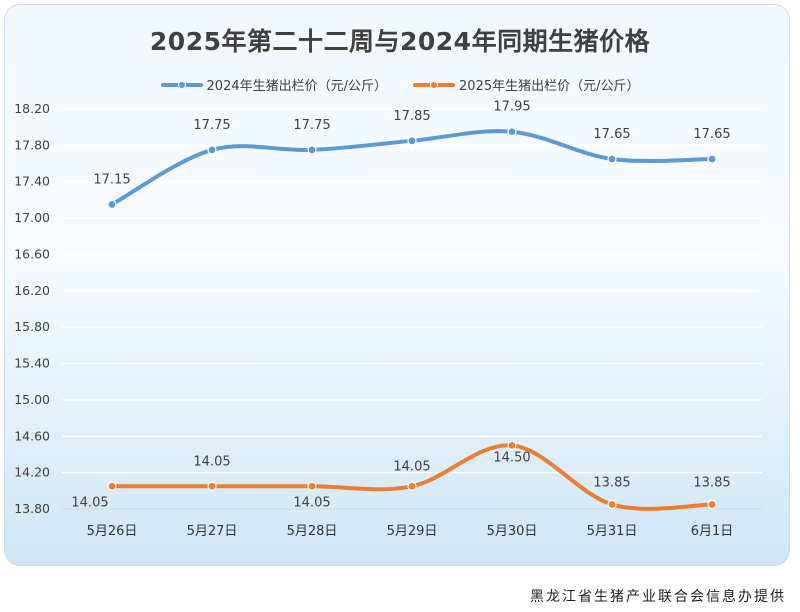  What do you see at coordinates (32, 217) in the screenshot?
I see `y-tick-label: 17.00` at bounding box center [32, 217].